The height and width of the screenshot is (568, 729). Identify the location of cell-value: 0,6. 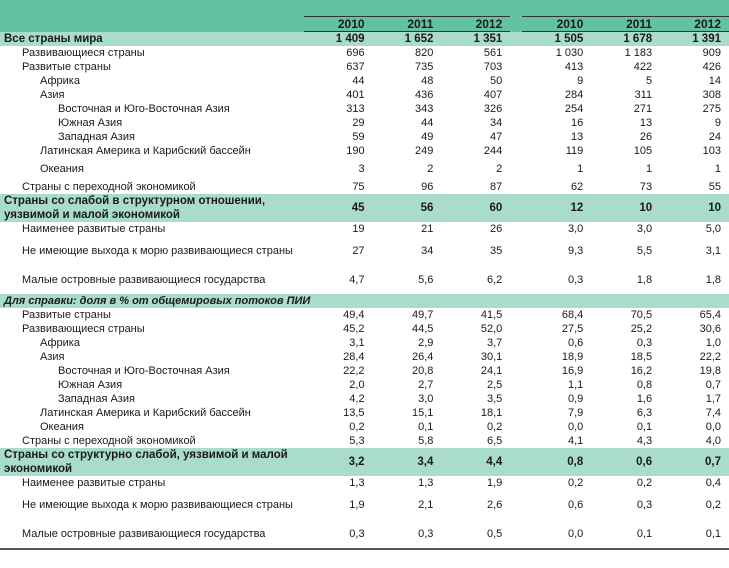
(626, 462).